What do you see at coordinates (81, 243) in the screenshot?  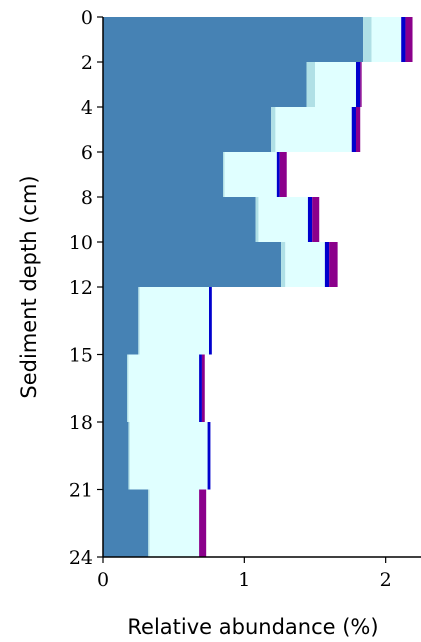 I see `y-tick-label-10: 10` at bounding box center [81, 243].